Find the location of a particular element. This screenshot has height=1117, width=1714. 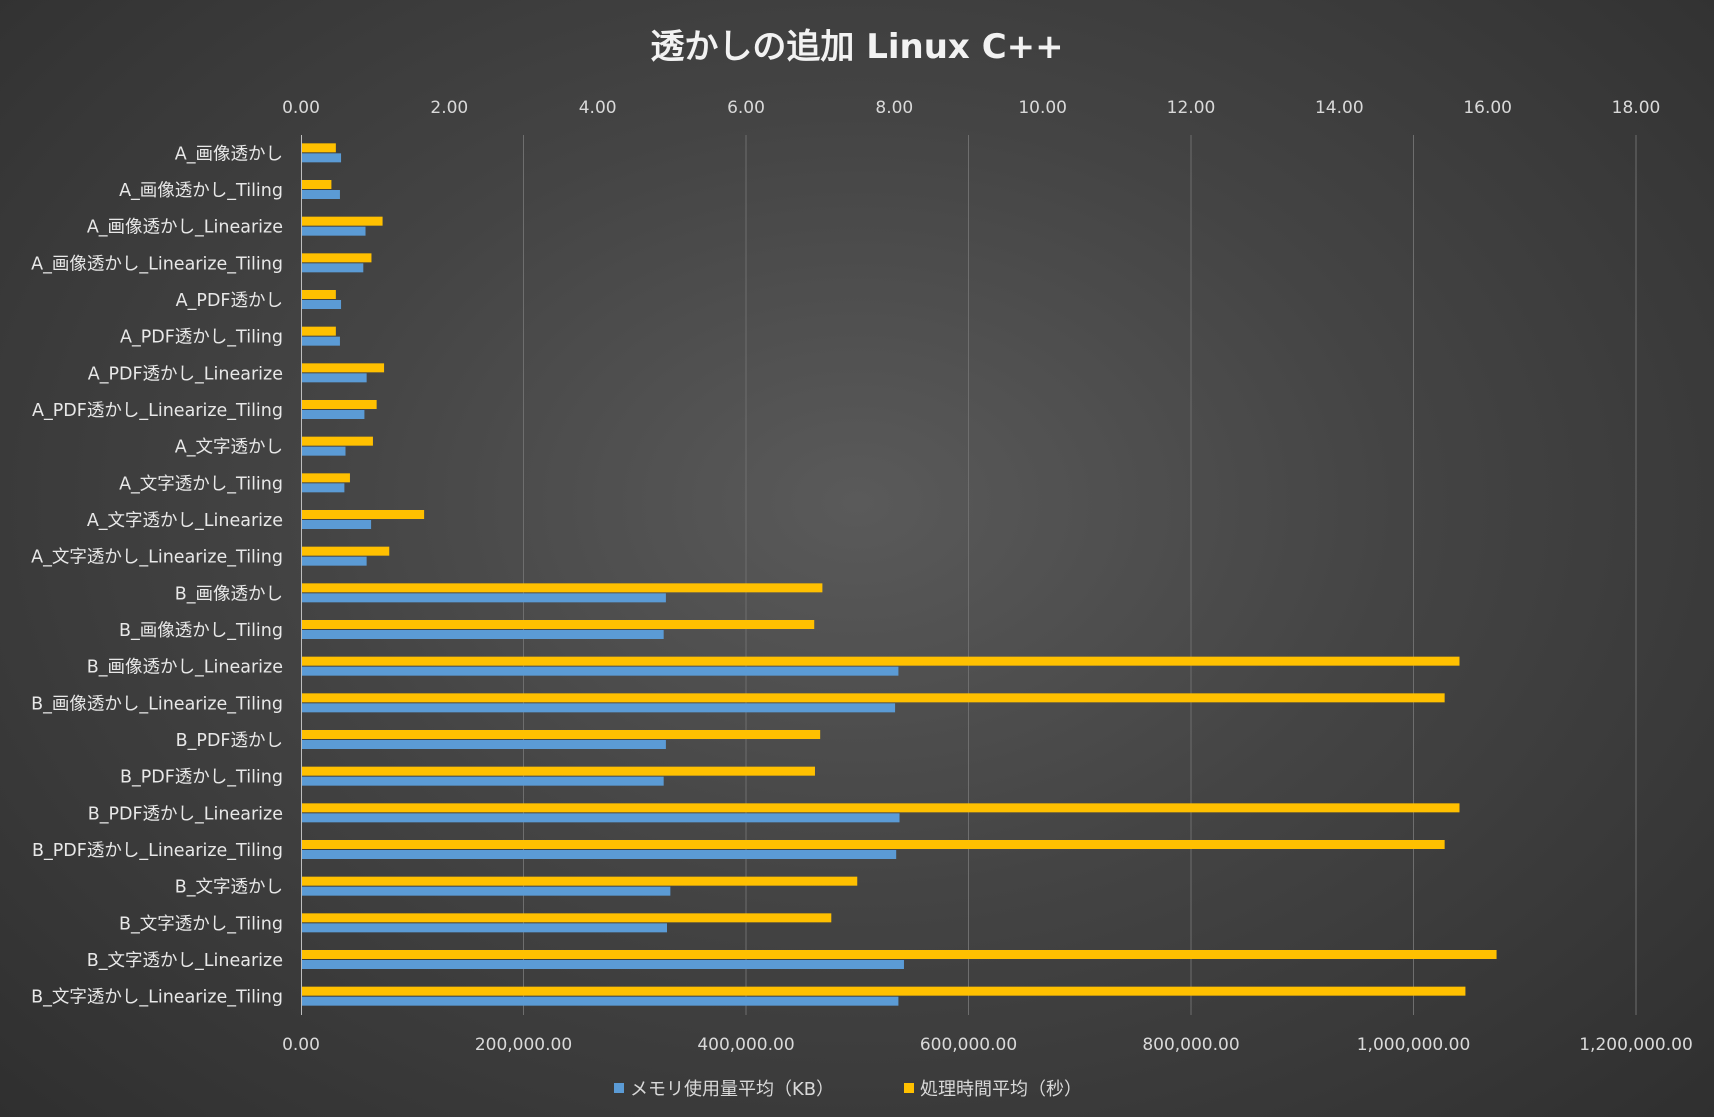

legend-time-swatch is located at coordinates (909, 1088).